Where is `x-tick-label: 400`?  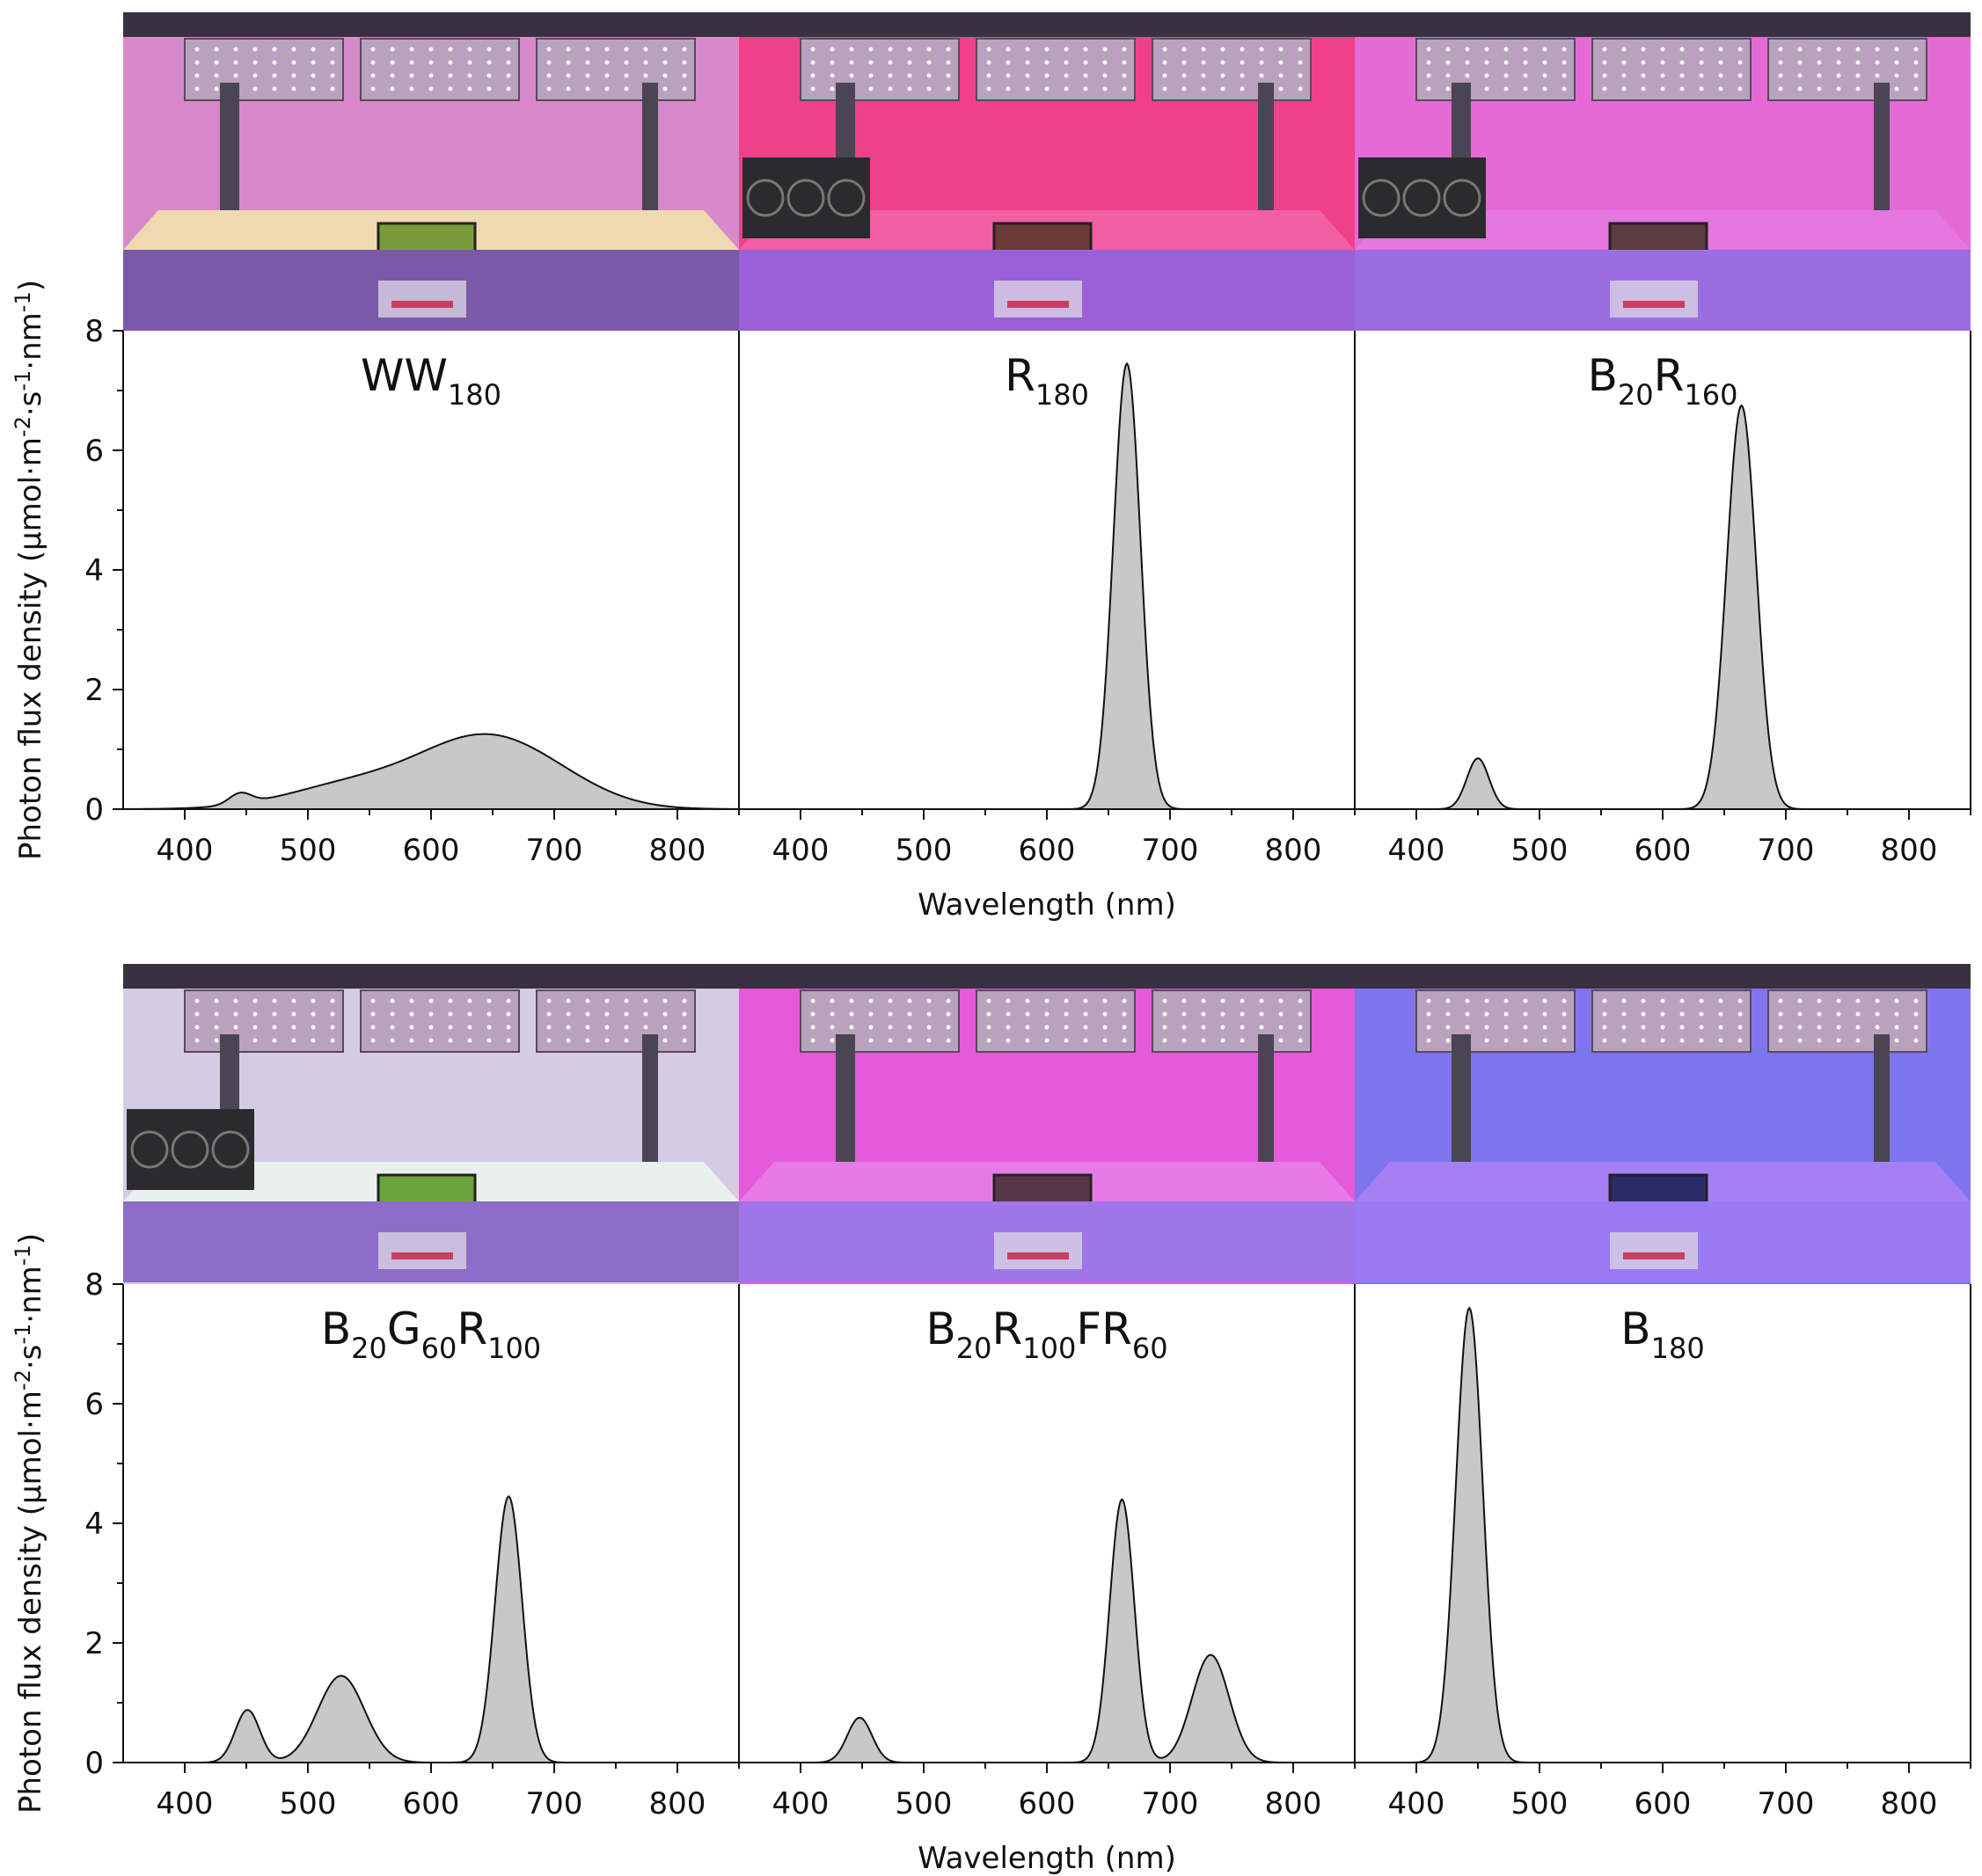
x-tick-label: 400 is located at coordinates (185, 850).